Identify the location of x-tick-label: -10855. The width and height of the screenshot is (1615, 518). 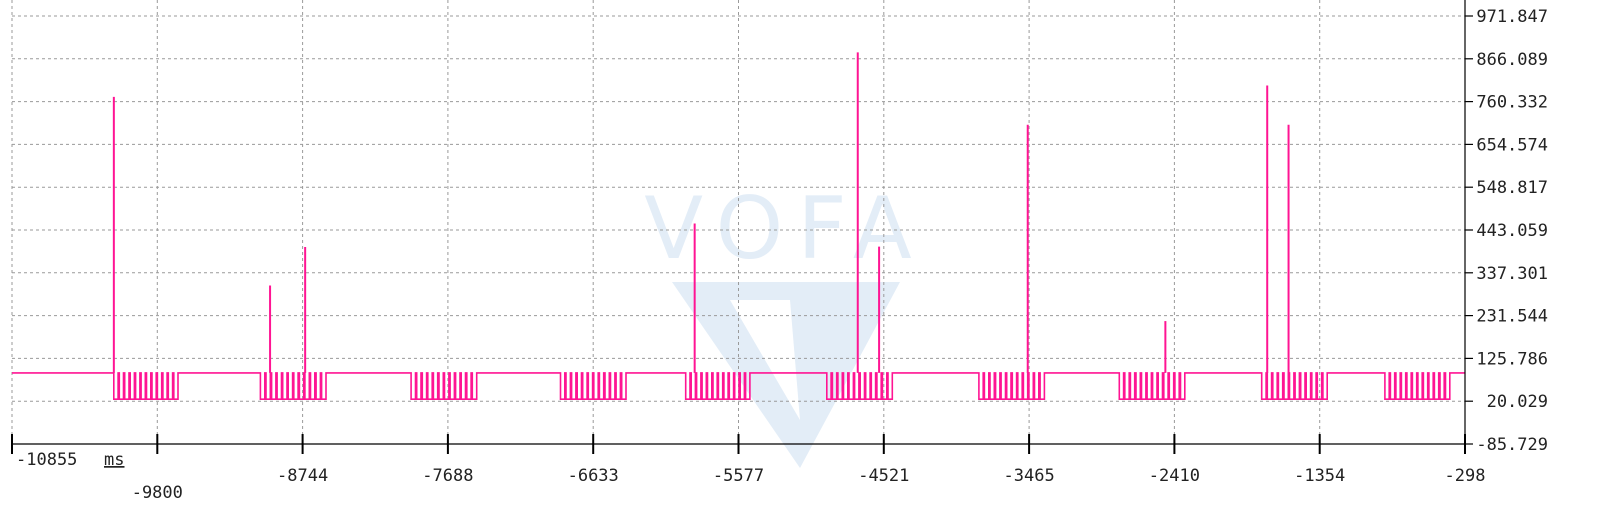
(46, 460).